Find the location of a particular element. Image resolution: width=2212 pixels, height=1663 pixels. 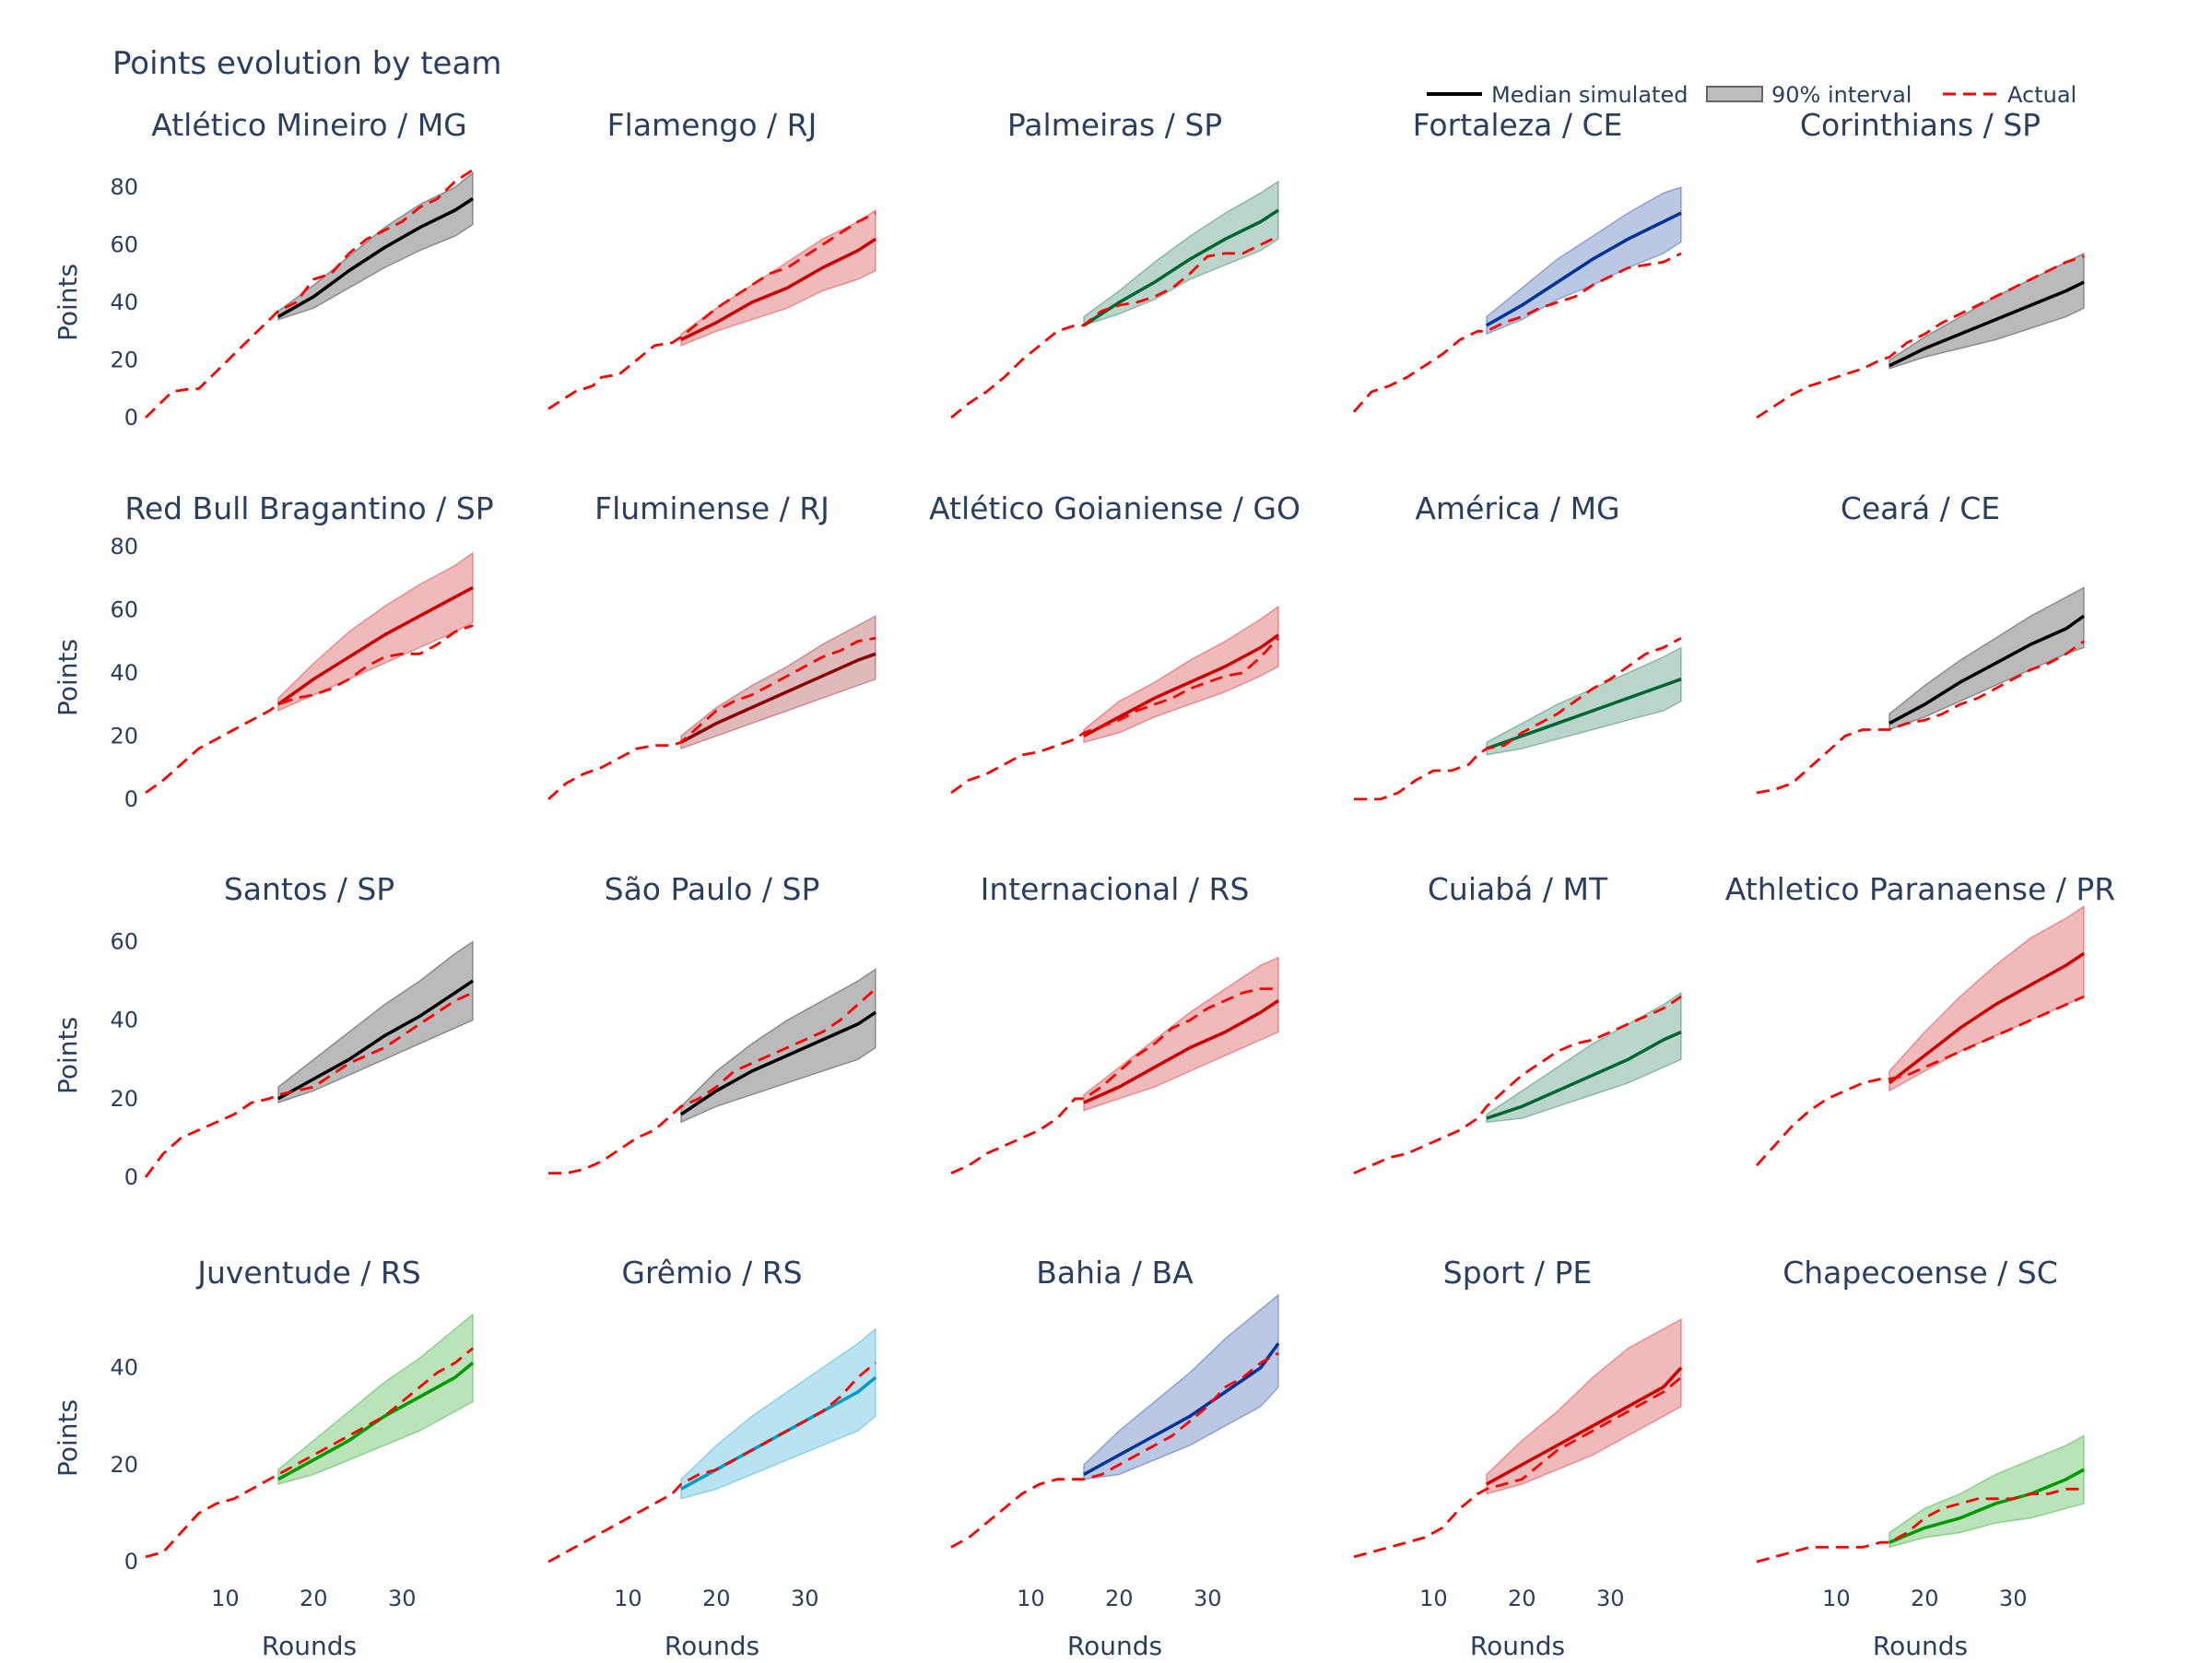

panel: Atlético Mineiro / MG 0 20 40 60 80 Points is located at coordinates (263, 268).